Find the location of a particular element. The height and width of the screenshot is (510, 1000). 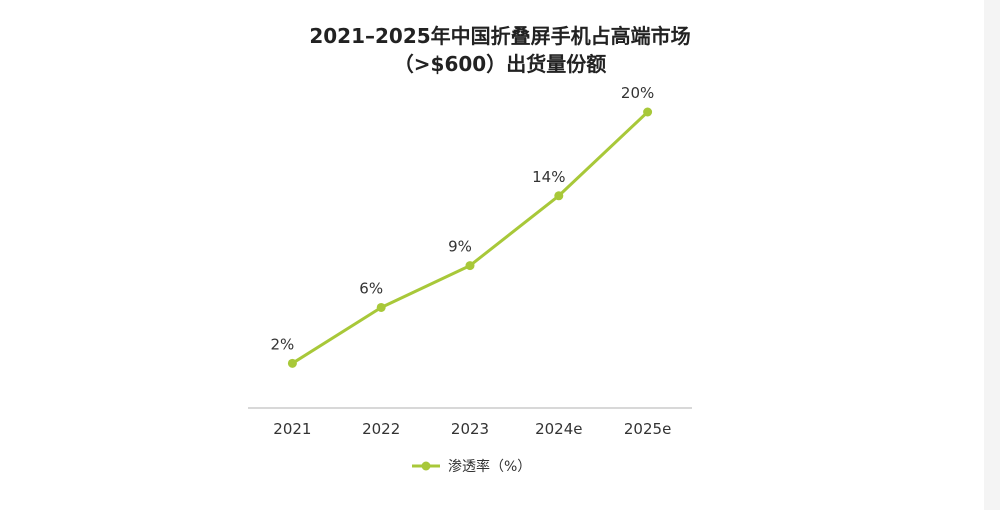

chart-title-line-2: （>$600）出货量份额 is located at coordinates (500, 64).